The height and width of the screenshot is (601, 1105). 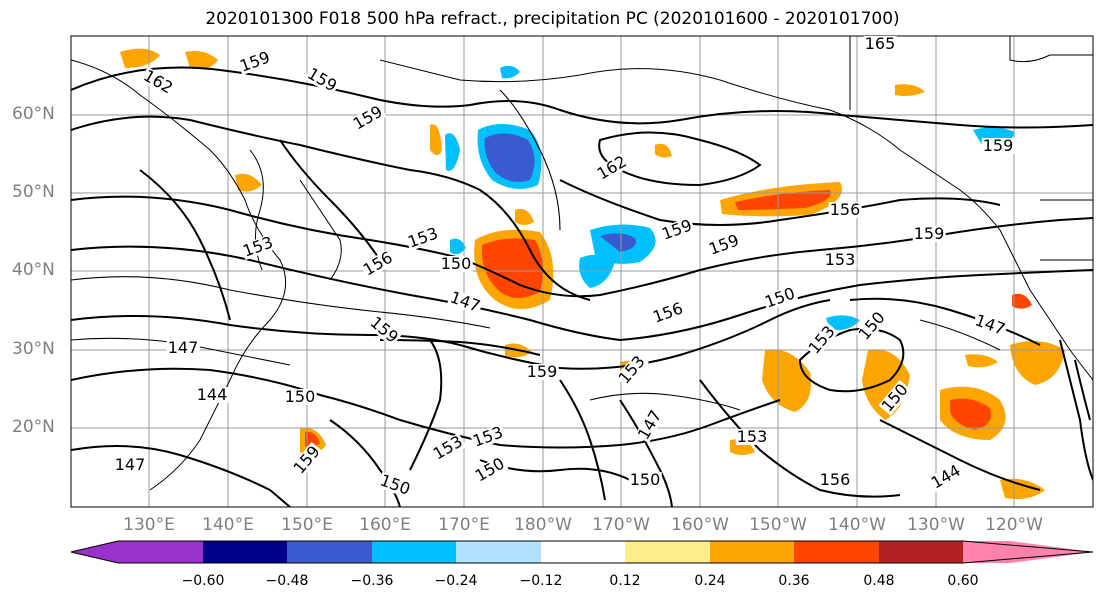 What do you see at coordinates (621, 525) in the screenshot?
I see `lon-label: 170°W` at bounding box center [621, 525].